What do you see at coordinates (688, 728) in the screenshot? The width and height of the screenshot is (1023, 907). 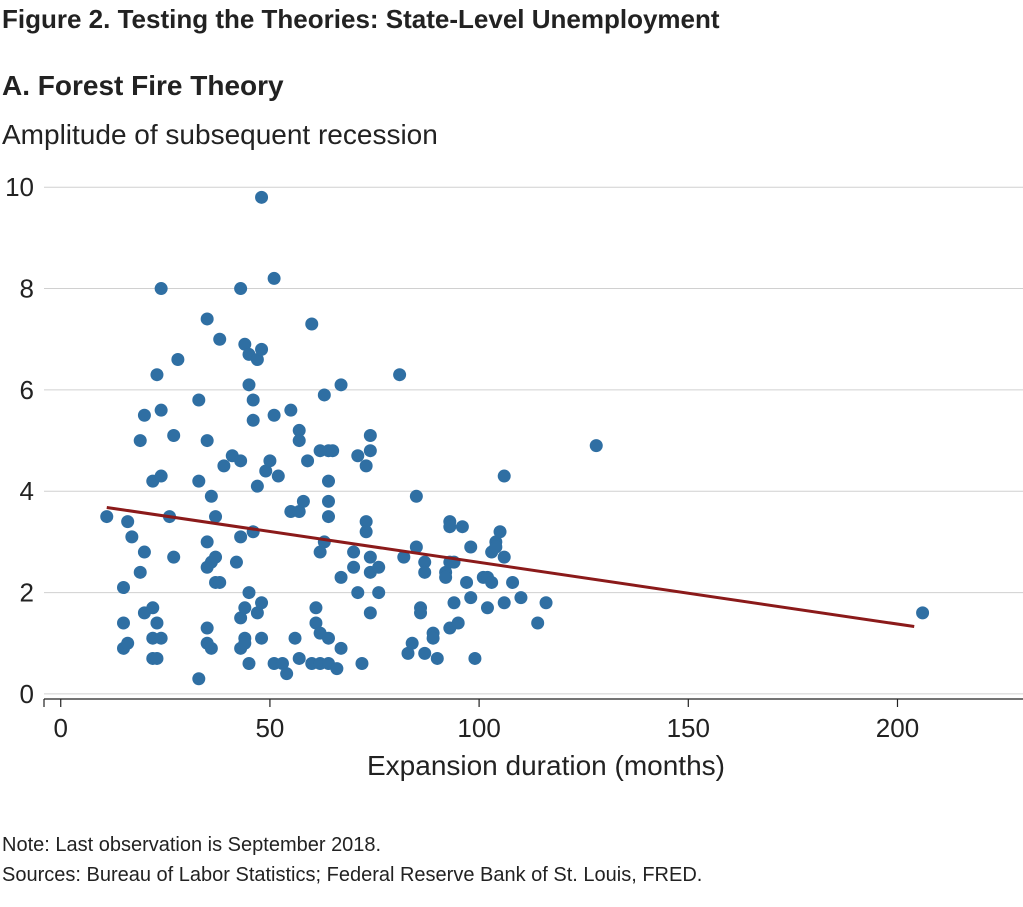 I see `x-tick-label: 150` at bounding box center [688, 728].